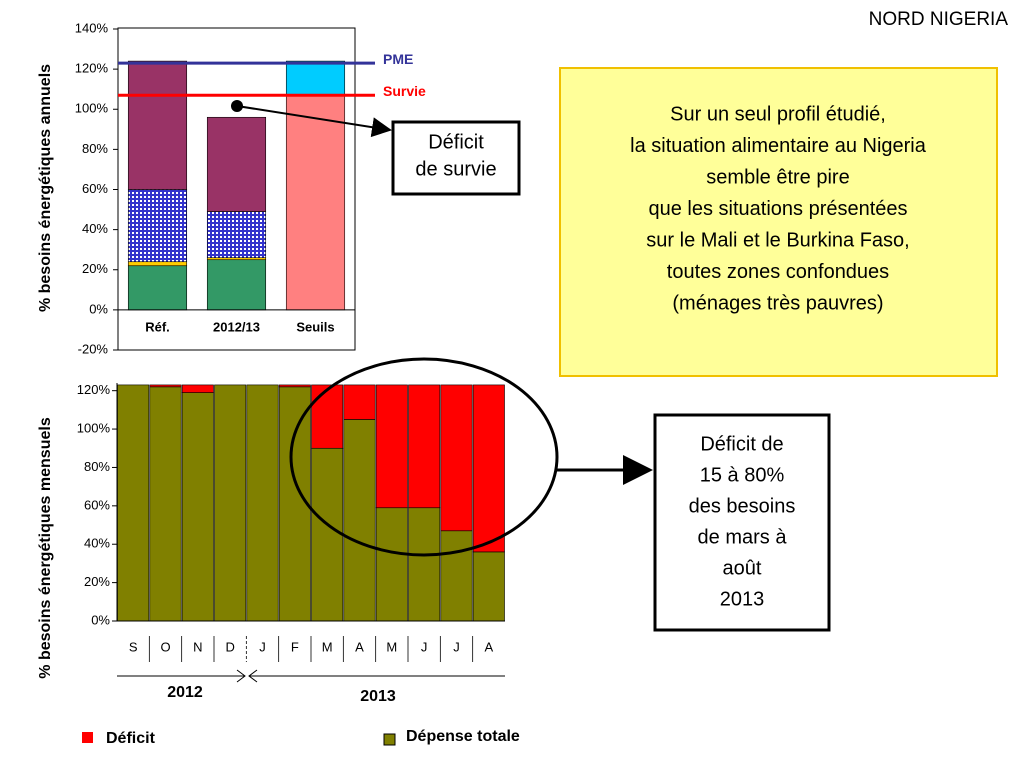 The image size is (1024, 768). Describe the element at coordinates (455, 155) in the screenshot. I see `annotation: Déficit de survie` at that location.